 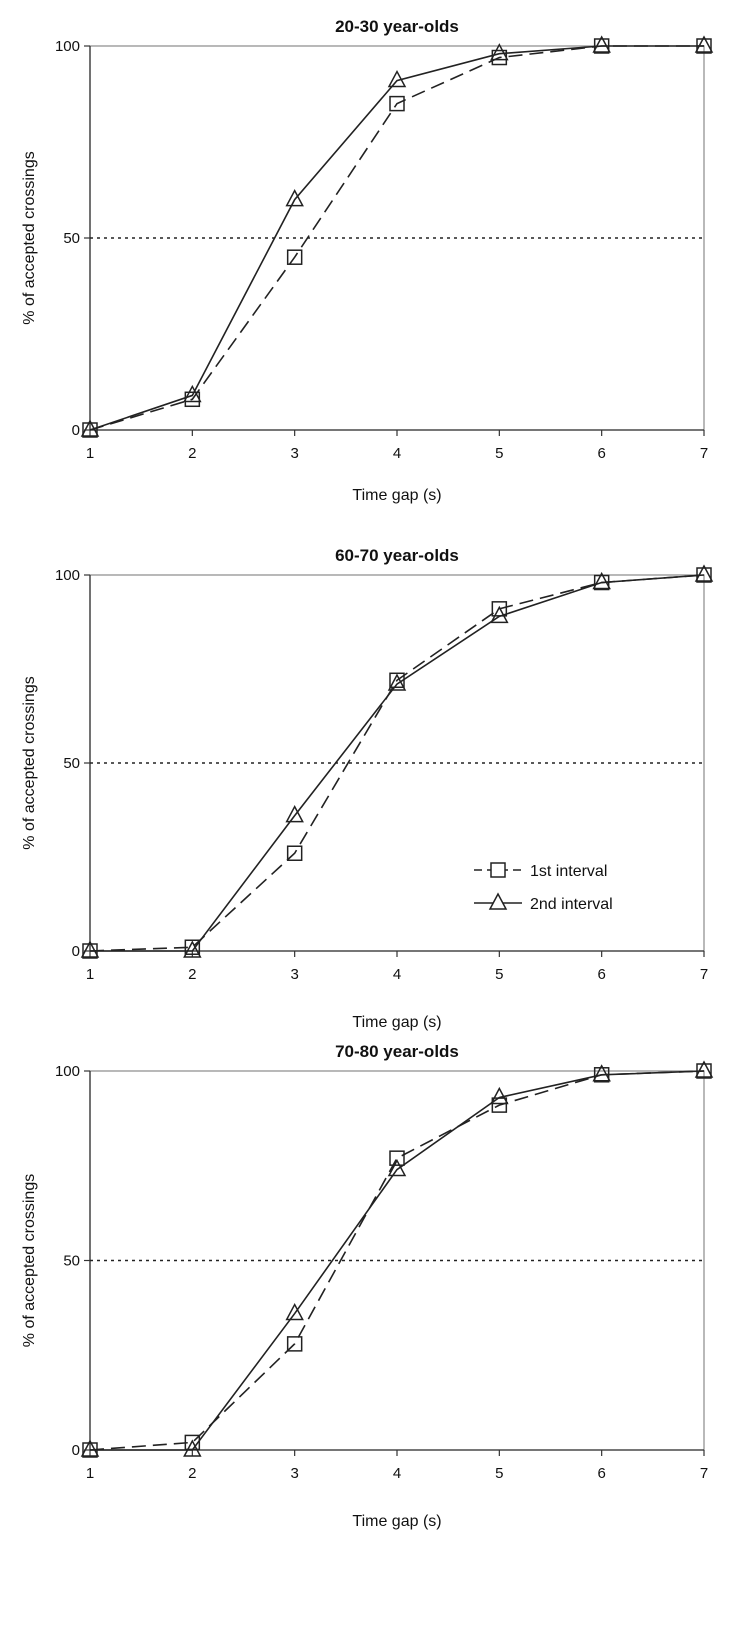 I want to click on chart-title: 70-80 year-olds, so click(x=397, y=1051).